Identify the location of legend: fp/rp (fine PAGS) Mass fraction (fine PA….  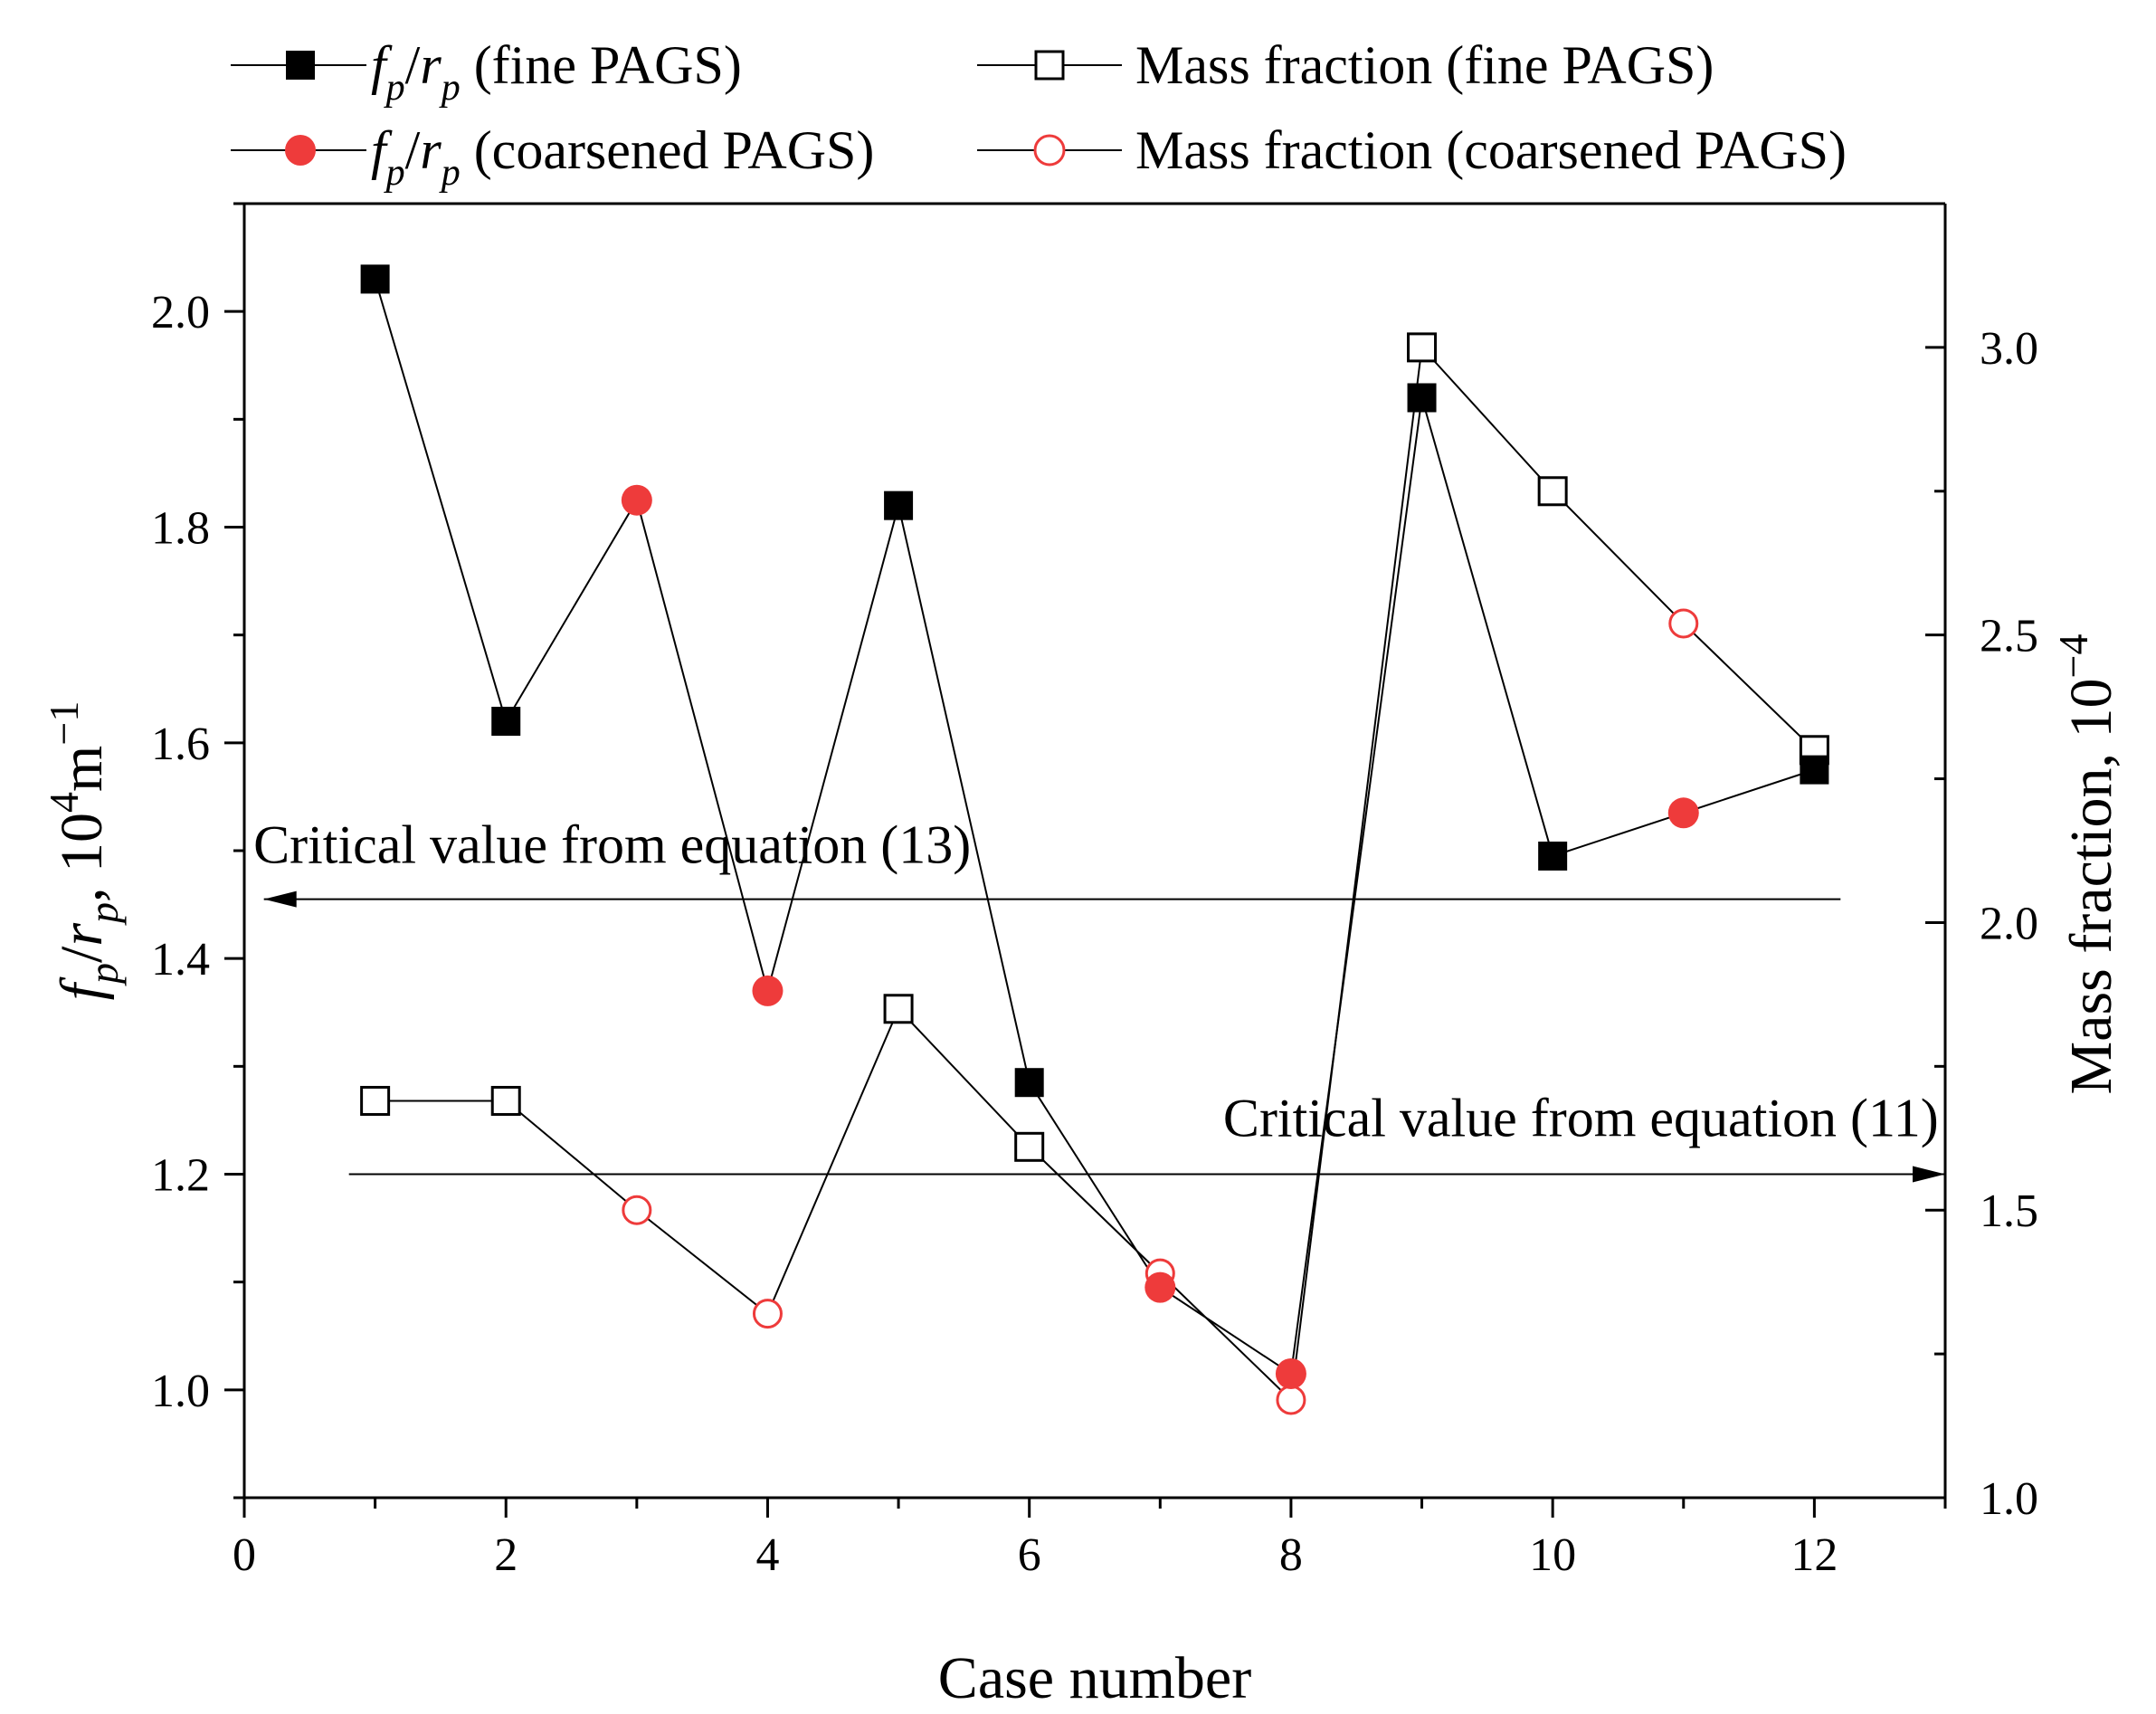
(1039, 114).